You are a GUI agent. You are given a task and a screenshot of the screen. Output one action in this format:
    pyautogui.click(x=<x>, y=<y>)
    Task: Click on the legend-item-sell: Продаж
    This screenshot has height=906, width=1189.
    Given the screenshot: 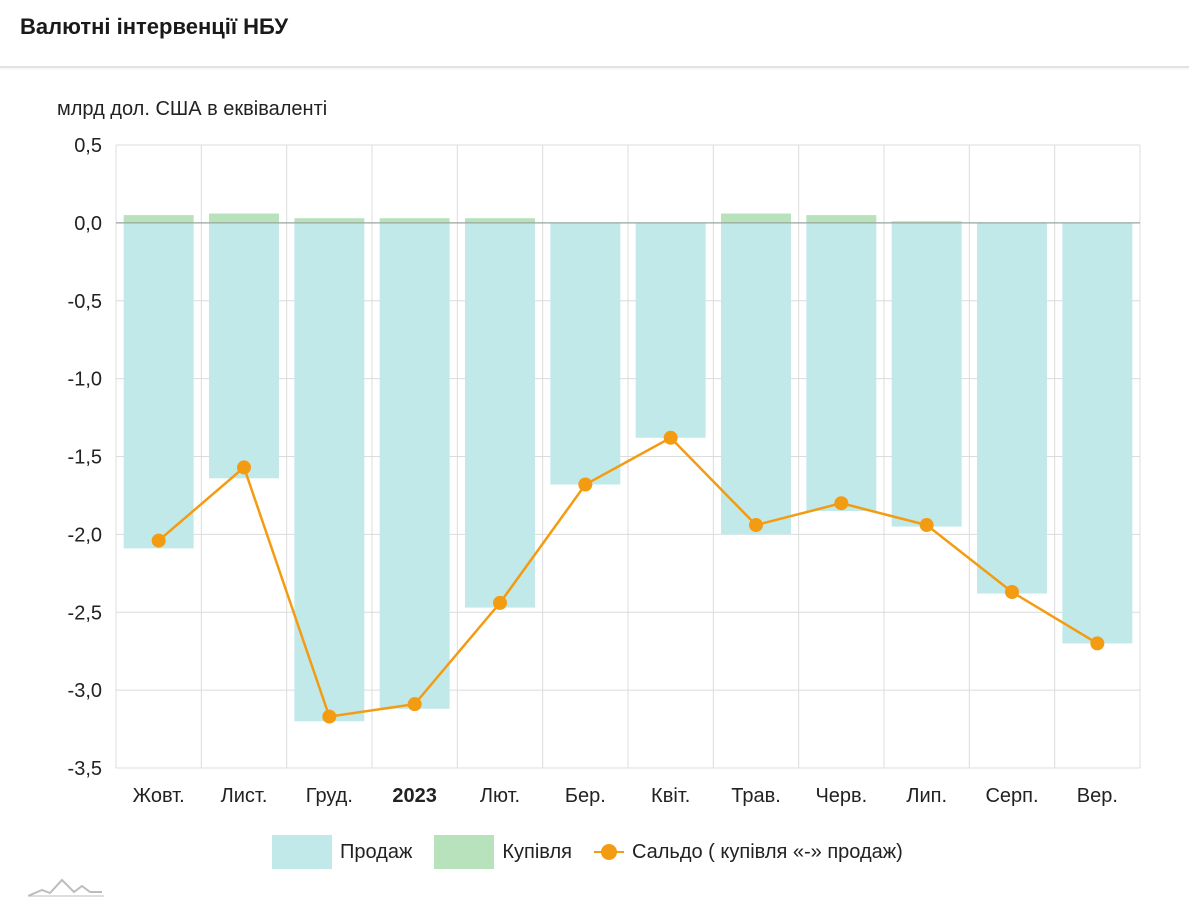 What is the action you would take?
    pyautogui.click(x=342, y=852)
    